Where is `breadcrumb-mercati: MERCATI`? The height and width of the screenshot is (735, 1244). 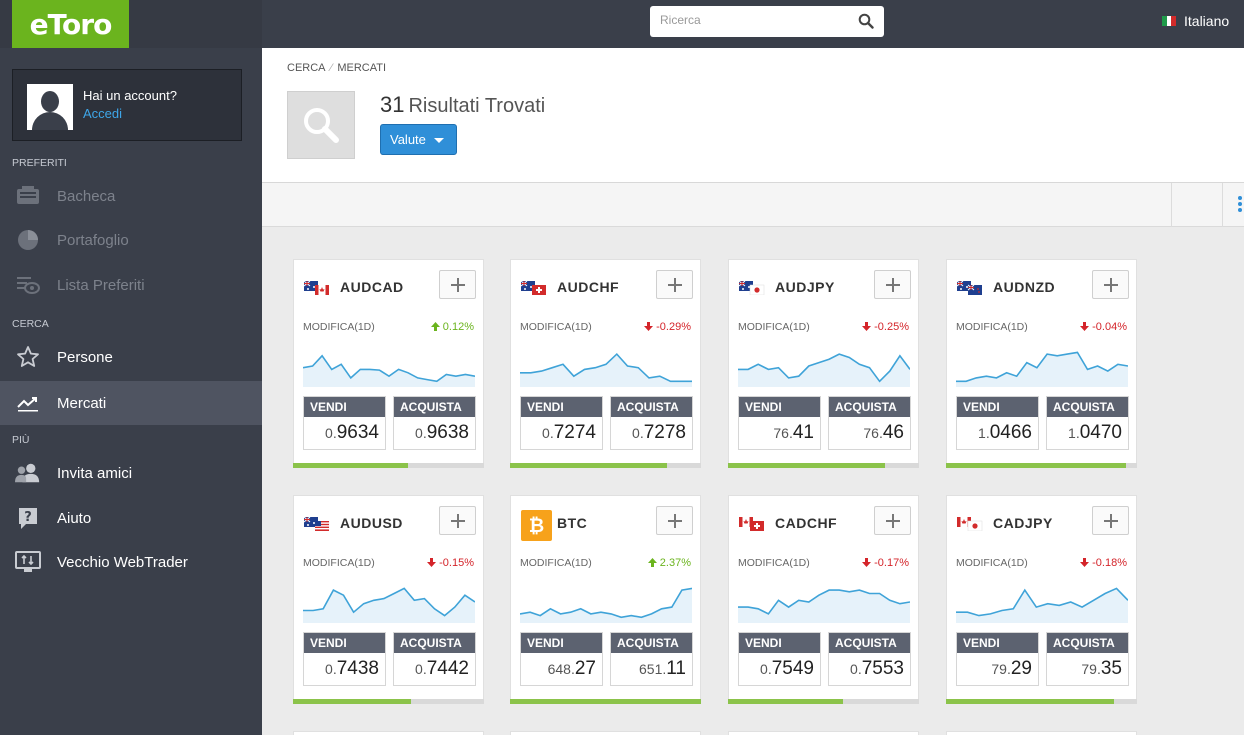
breadcrumb-mercati: MERCATI is located at coordinates (362, 68).